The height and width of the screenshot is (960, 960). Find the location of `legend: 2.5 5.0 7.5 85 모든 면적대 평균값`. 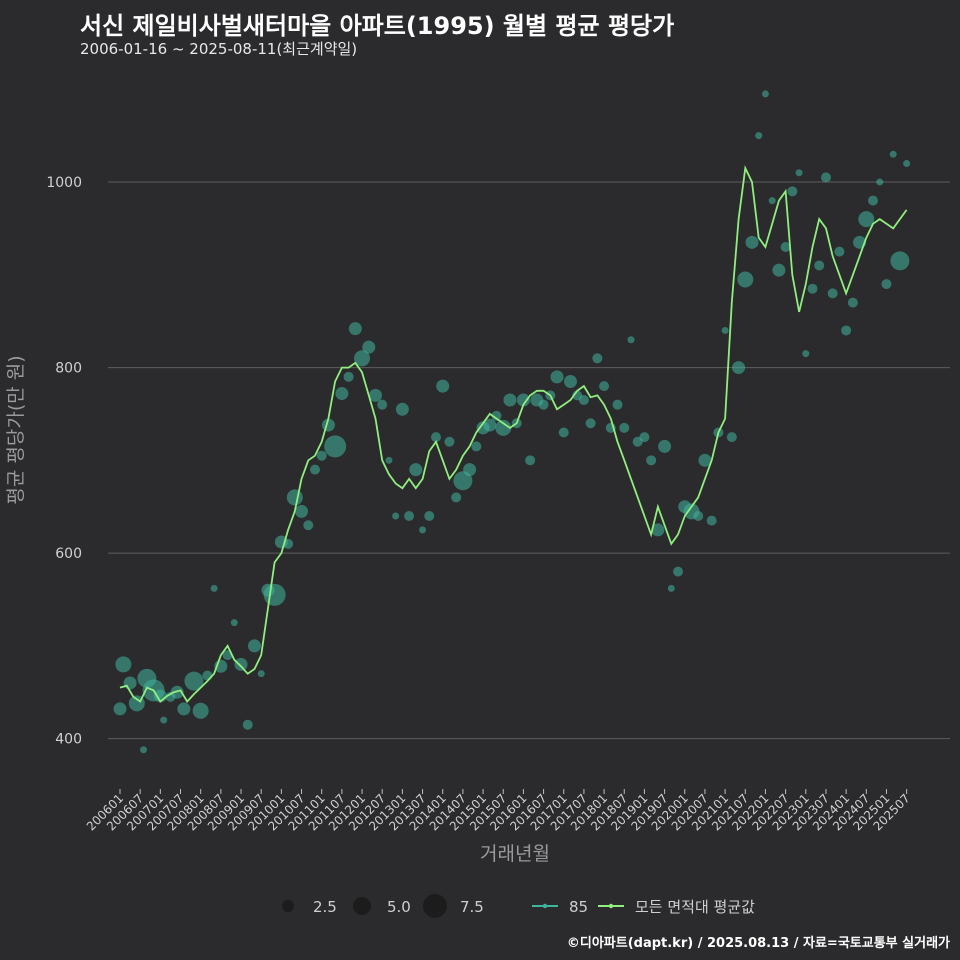

legend: 2.5 5.0 7.5 85 모든 면적대 평균값 is located at coordinates (518, 906).